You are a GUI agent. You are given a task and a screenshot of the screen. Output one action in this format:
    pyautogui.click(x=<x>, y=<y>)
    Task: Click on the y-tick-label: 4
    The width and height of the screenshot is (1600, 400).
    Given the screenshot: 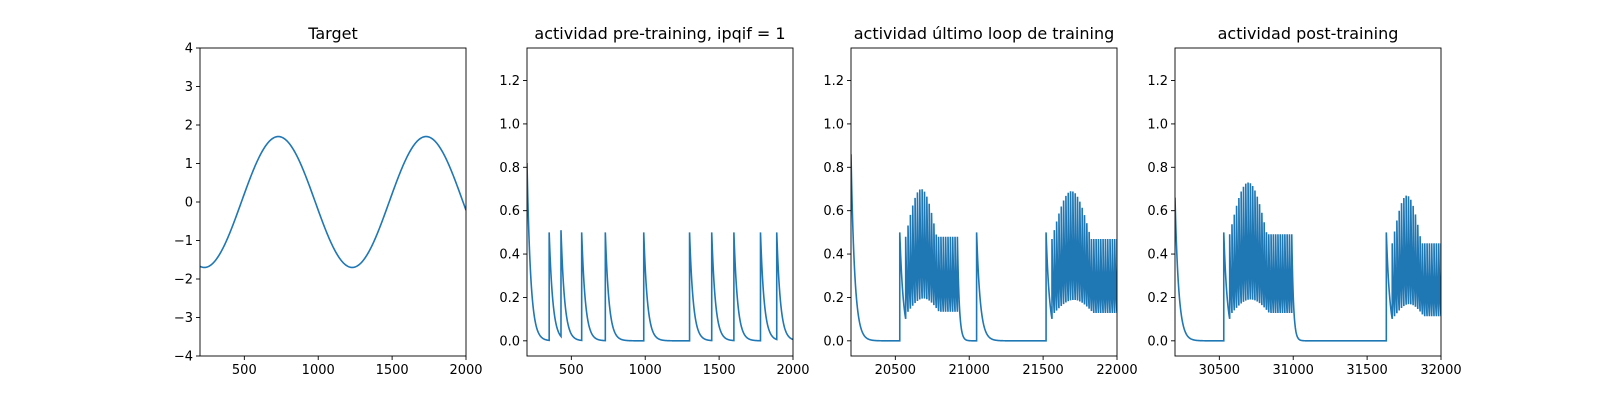 What is the action you would take?
    pyautogui.click(x=189, y=49)
    